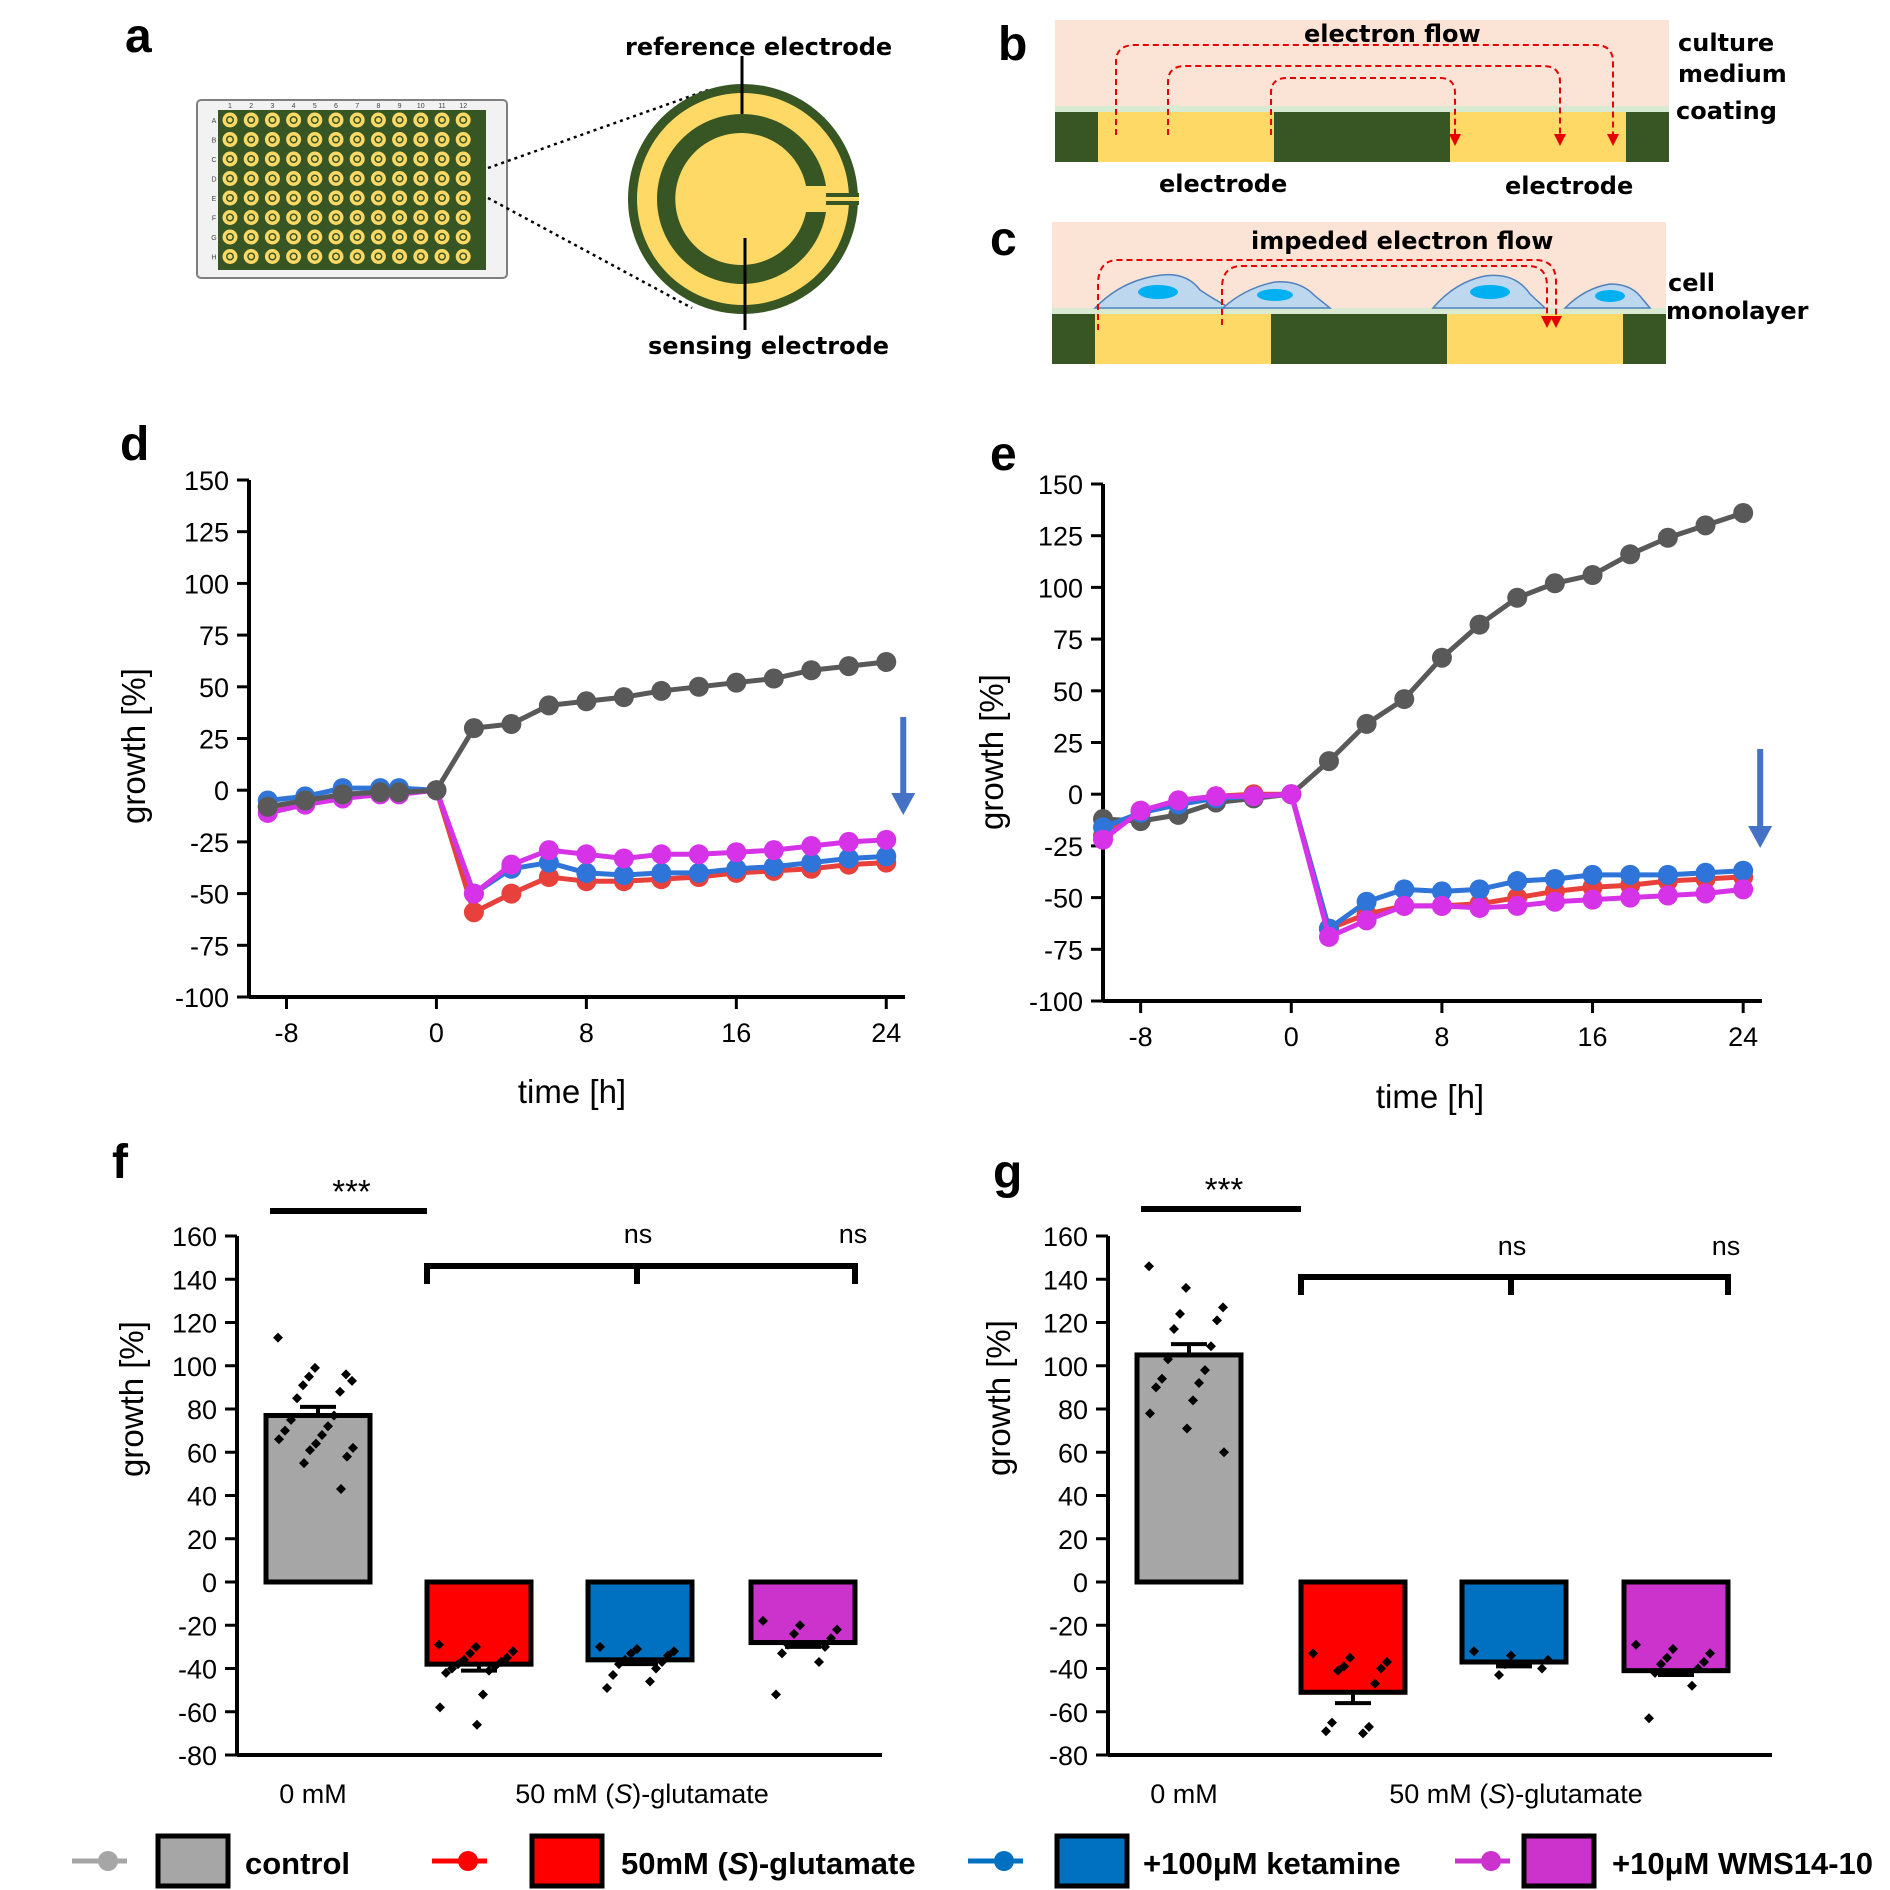  I want to click on y-tick-label: -75, so click(1063, 950).